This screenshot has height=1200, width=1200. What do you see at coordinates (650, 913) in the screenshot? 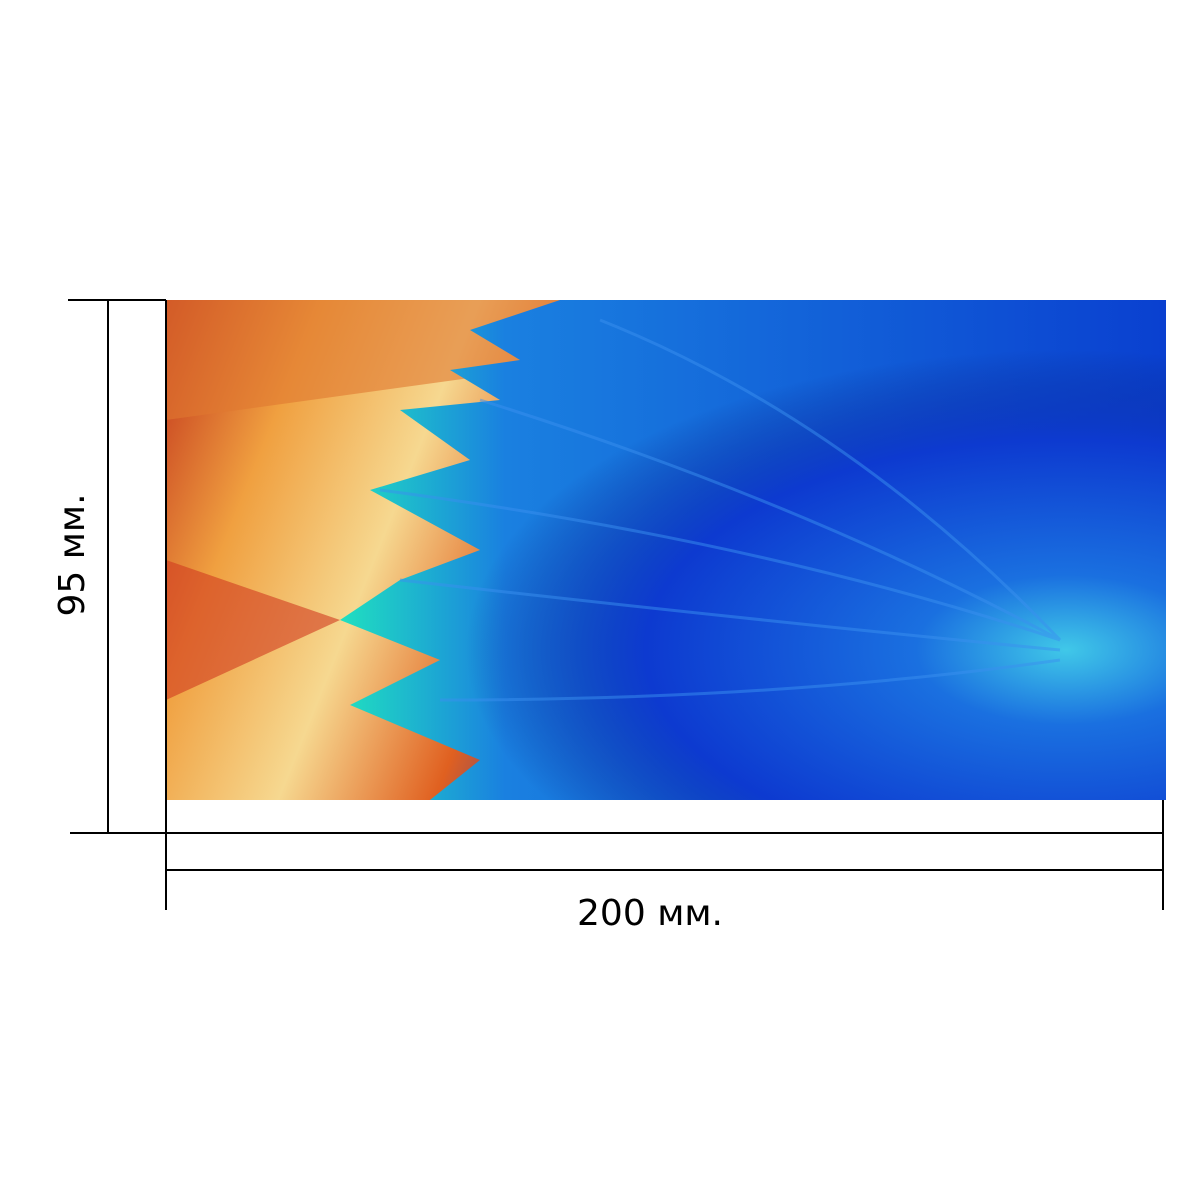
I see `width-label: 200 мм.` at bounding box center [650, 913].